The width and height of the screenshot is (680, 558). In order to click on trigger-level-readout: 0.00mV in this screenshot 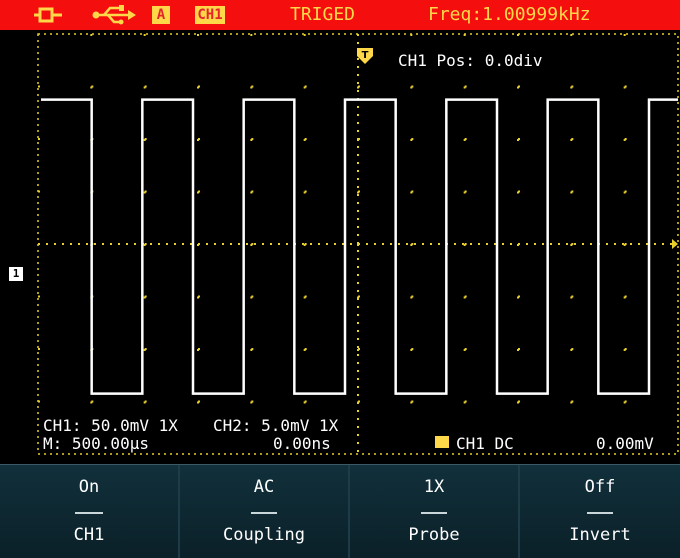, I will do `click(625, 443)`.